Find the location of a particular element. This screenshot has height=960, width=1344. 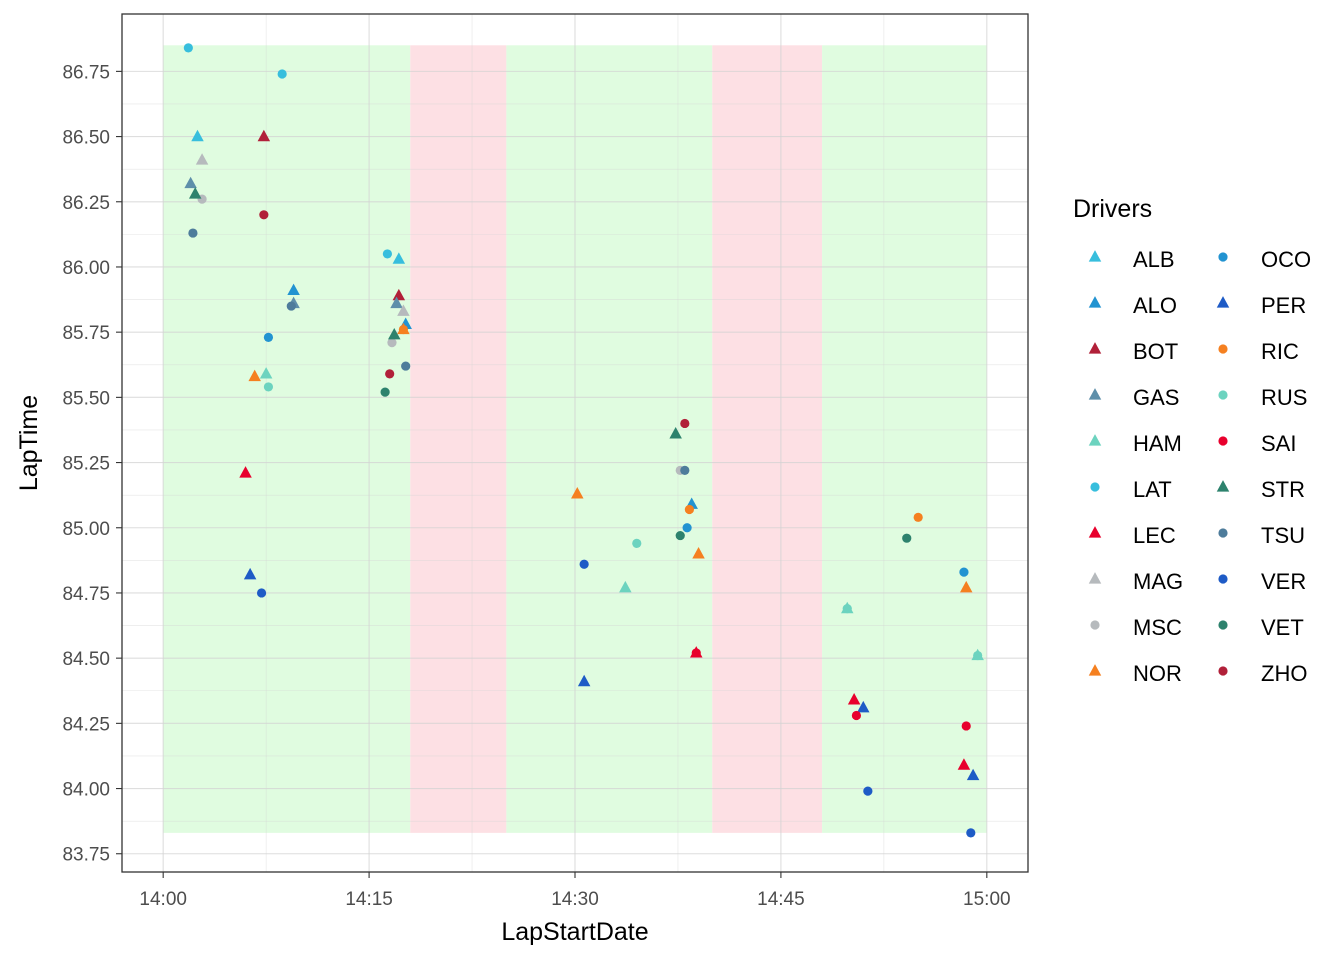

legend-key-lec is located at coordinates (1095, 532).